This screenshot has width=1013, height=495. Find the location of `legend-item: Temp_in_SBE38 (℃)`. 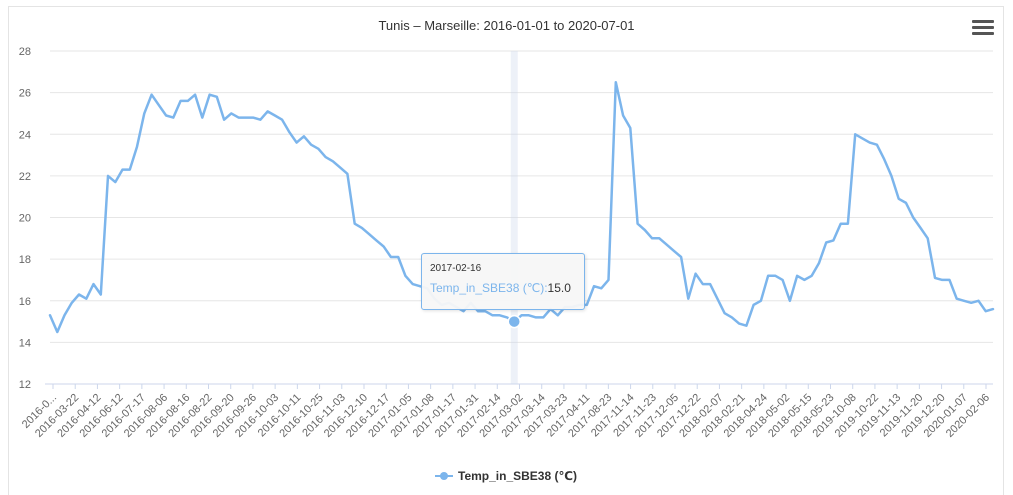

legend-item: Temp_in_SBE38 (℃) is located at coordinates (506, 476).